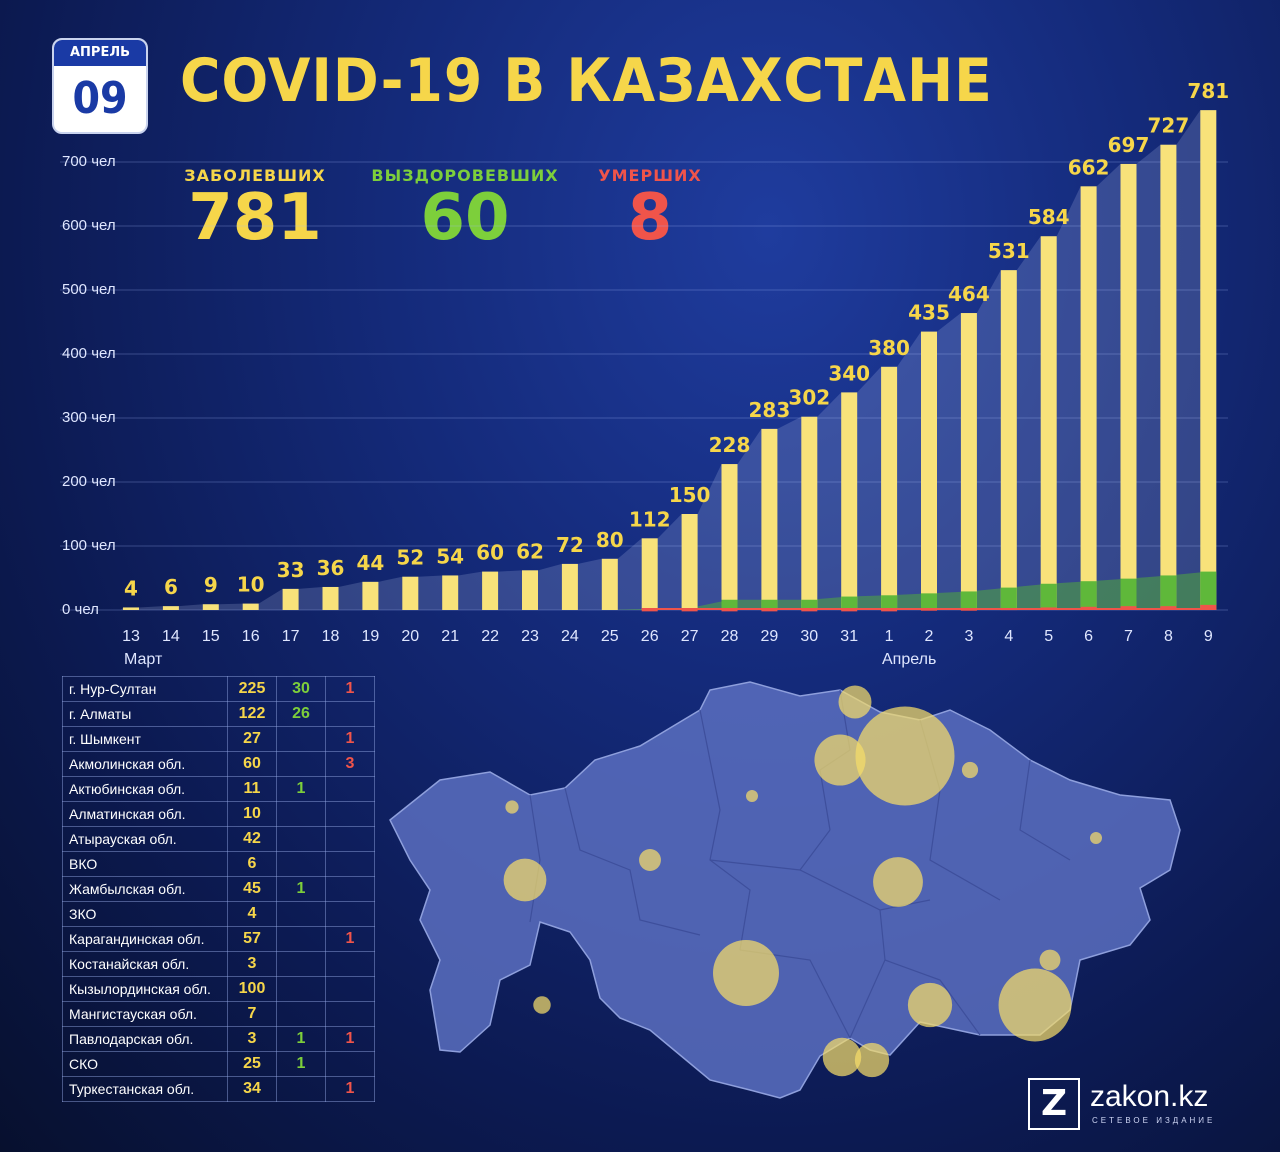  I want to click on bar-value-label: 150, so click(690, 495).